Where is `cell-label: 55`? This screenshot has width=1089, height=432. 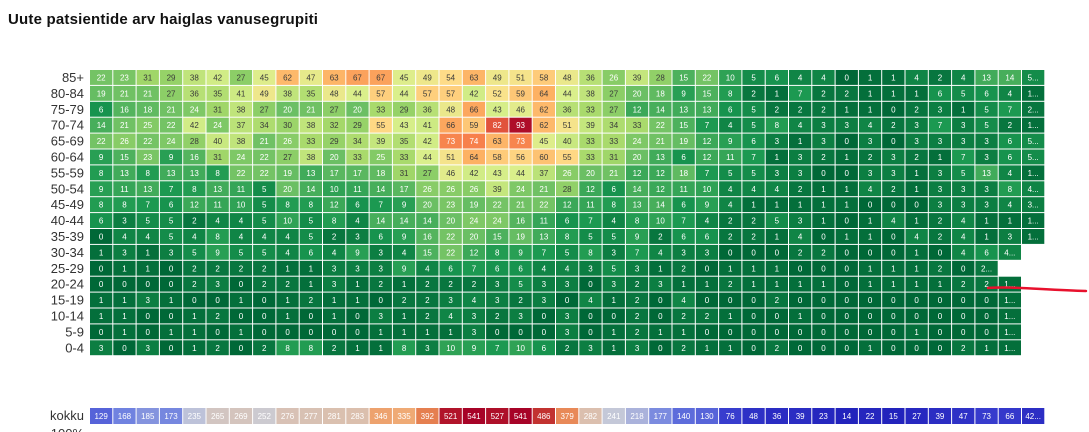 cell-label: 55 is located at coordinates (380, 125).